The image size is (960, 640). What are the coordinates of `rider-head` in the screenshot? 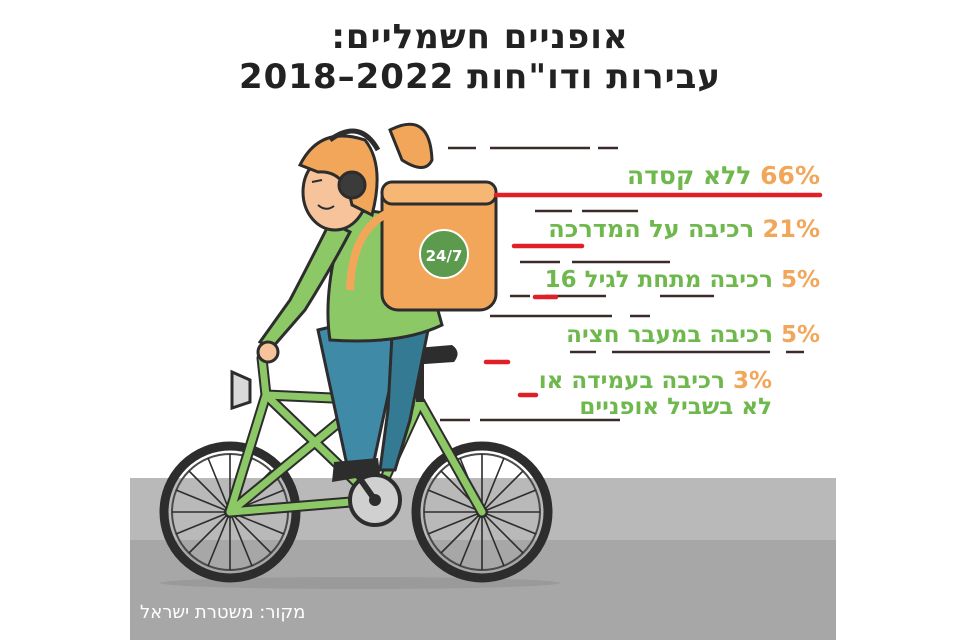 It's located at (365, 177).